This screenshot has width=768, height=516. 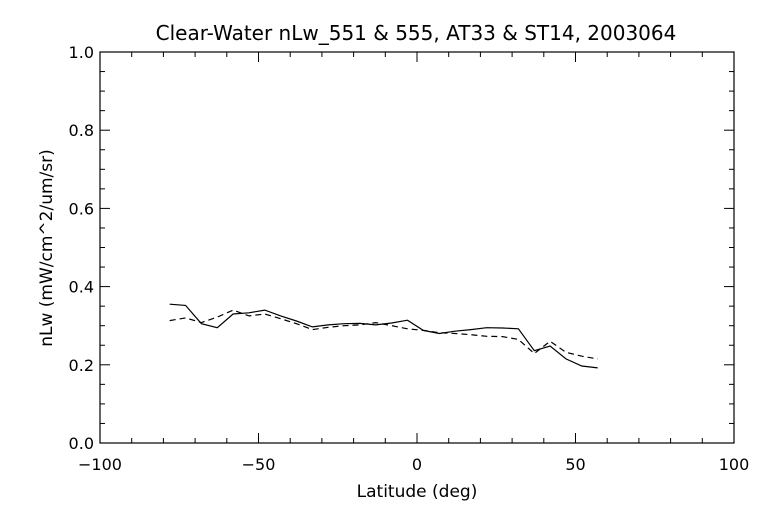 What do you see at coordinates (47, 248) in the screenshot?
I see `y-axis-label: nLw (mW/cm^2/um/sr)` at bounding box center [47, 248].